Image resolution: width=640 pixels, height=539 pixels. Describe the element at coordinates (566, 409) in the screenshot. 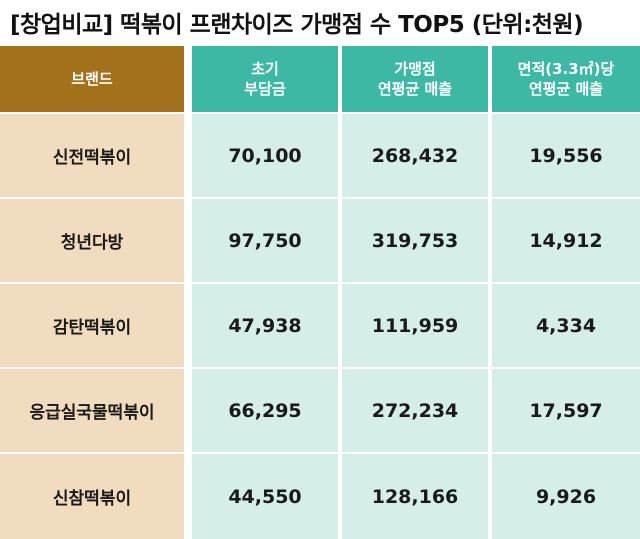

I see `table-cell-per-area: 17,597` at that location.